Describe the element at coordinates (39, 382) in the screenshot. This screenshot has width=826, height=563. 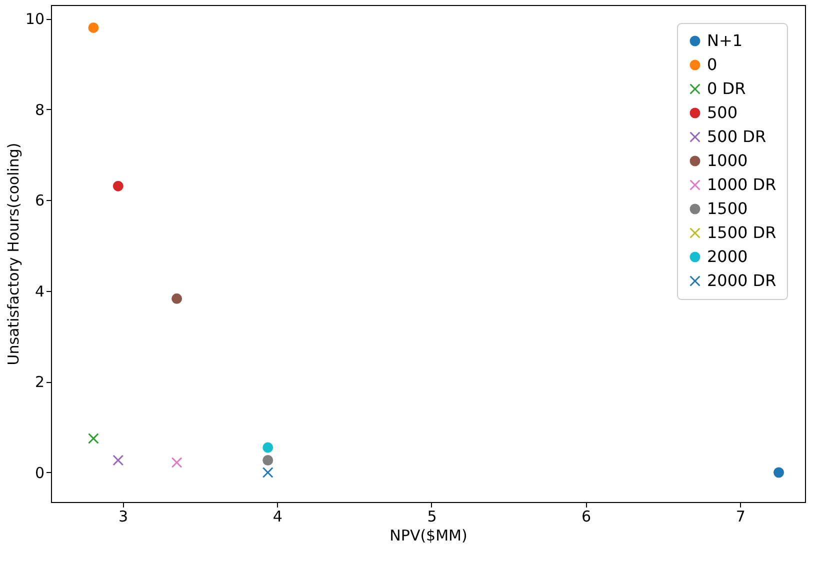
I see `y-tick-label: 2` at that location.